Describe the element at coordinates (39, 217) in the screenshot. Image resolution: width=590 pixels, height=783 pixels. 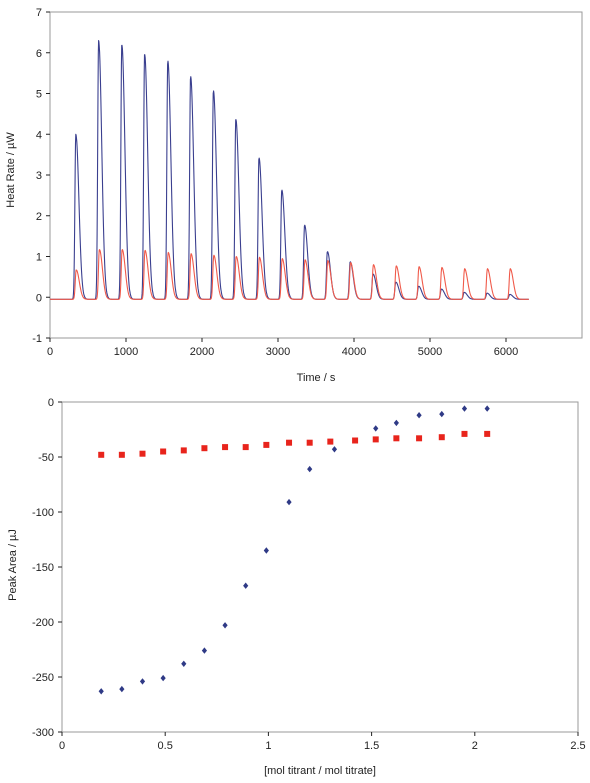
I see `y-tick-label: 2` at that location.